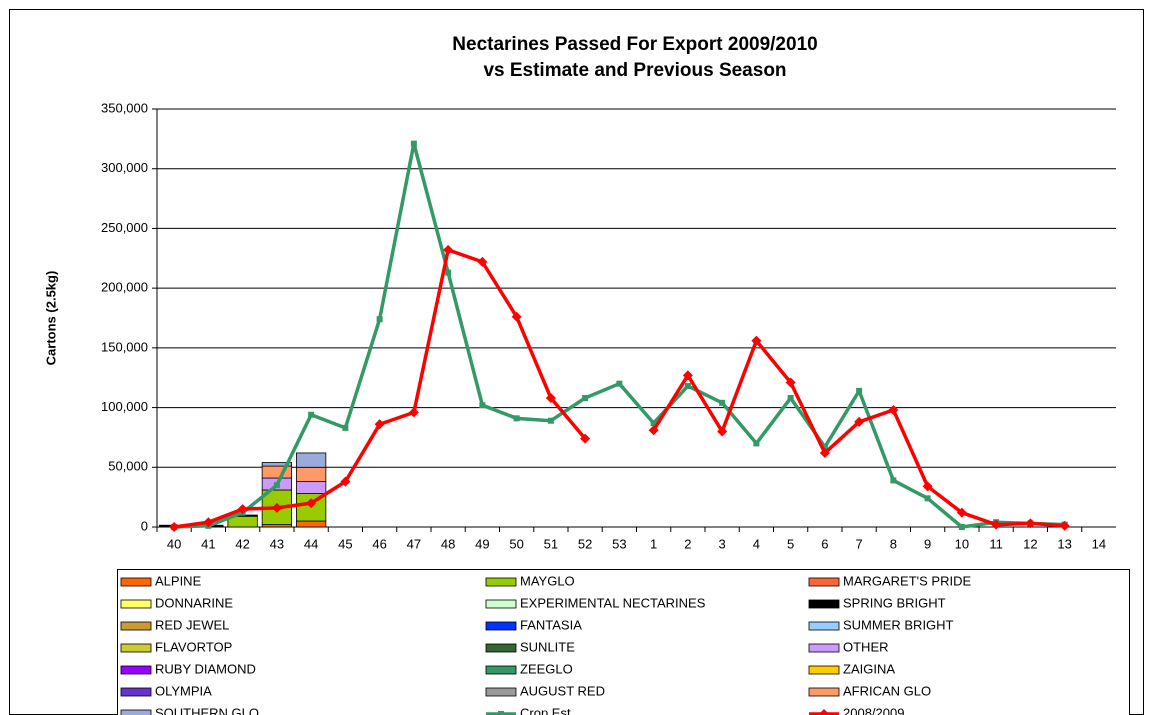 The image size is (1152, 715). What do you see at coordinates (869, 668) in the screenshot?
I see `legend-label: ZAIGINA` at bounding box center [869, 668].